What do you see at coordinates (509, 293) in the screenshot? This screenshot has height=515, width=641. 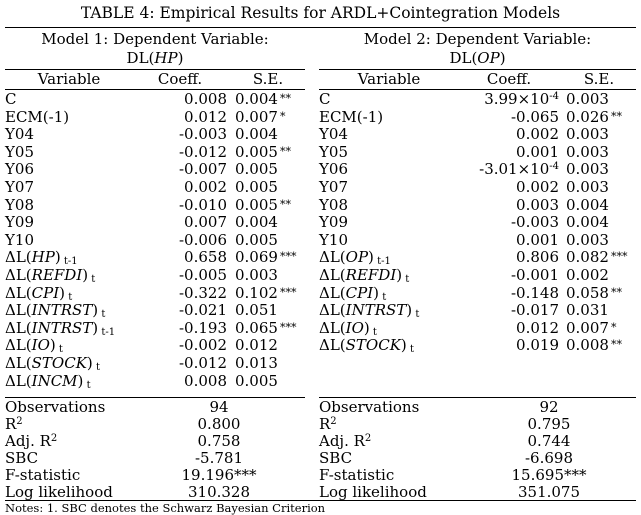 I see `coeff-cell: -0.148` at bounding box center [509, 293].